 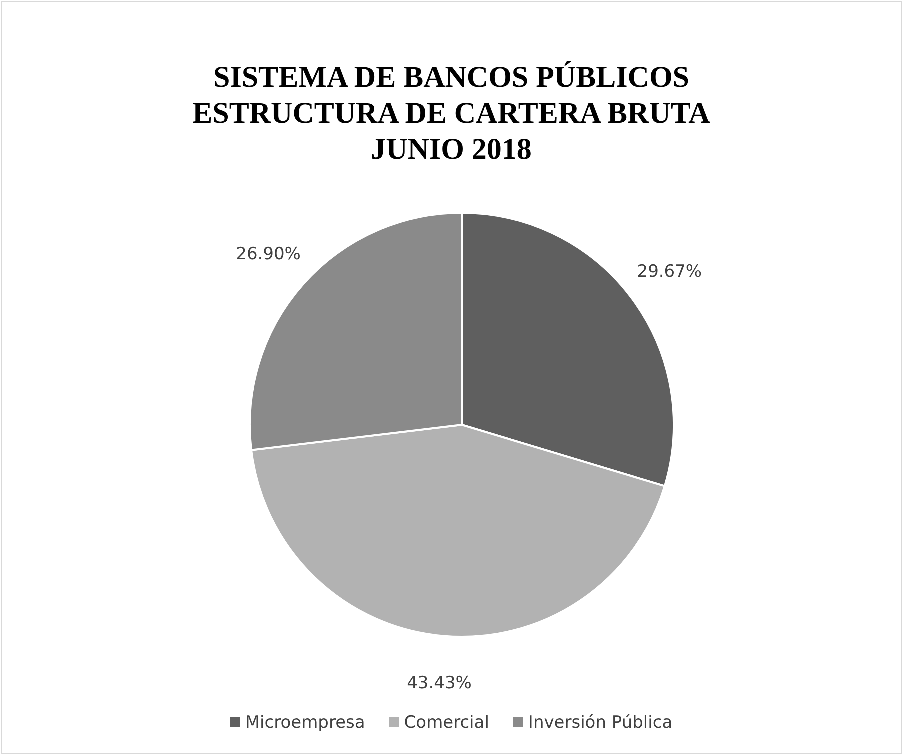 What do you see at coordinates (669, 272) in the screenshot?
I see `data-label: 29.67%` at bounding box center [669, 272].